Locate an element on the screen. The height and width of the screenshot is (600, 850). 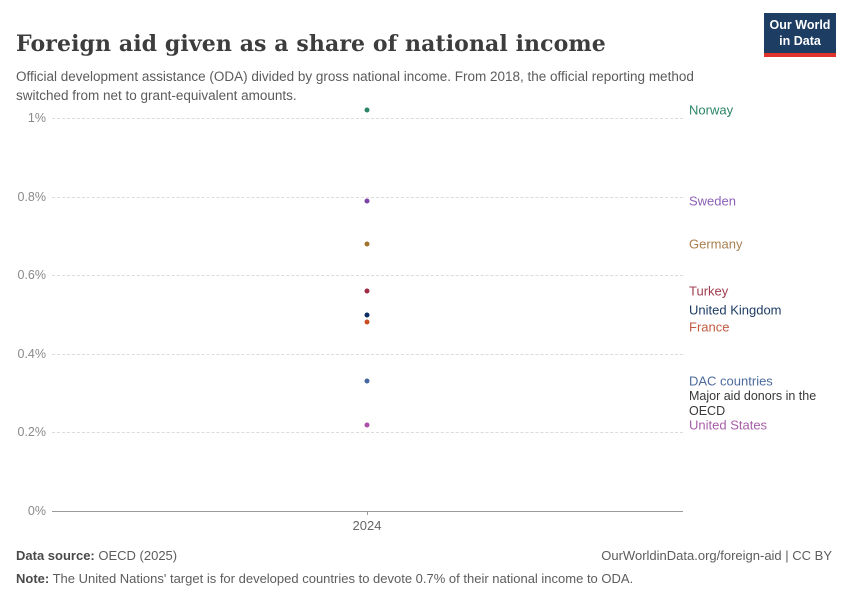
note-label: Note: is located at coordinates (33, 578).